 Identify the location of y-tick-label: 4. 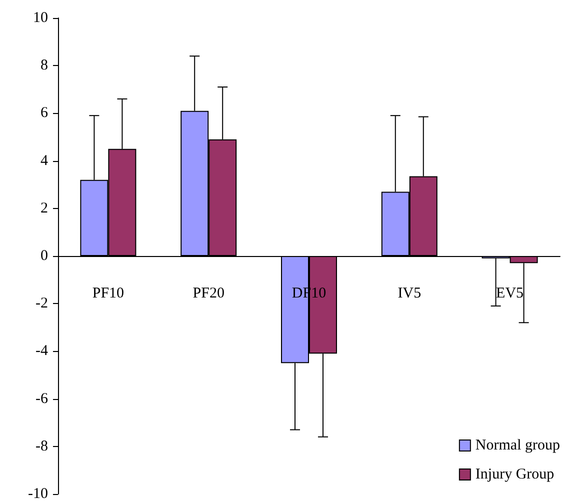
(44, 160).